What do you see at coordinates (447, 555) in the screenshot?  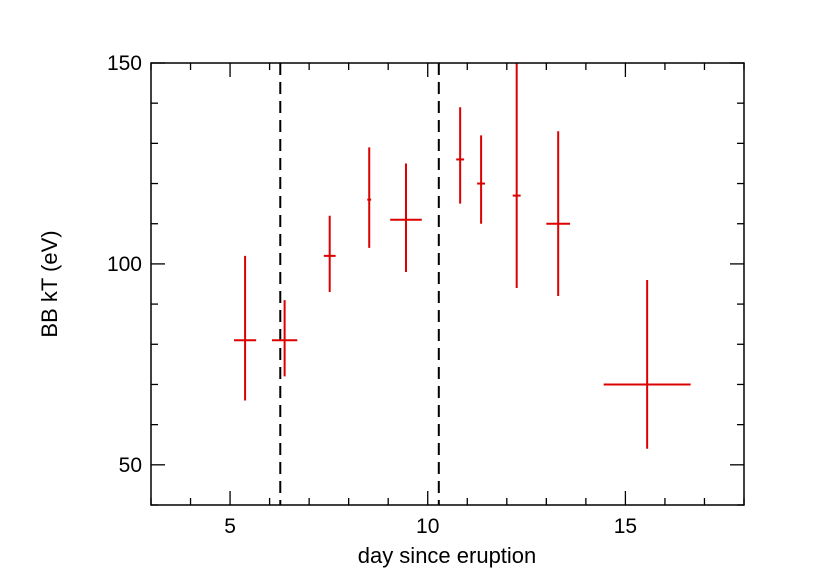 I see `x-axis-label: day since eruption` at bounding box center [447, 555].